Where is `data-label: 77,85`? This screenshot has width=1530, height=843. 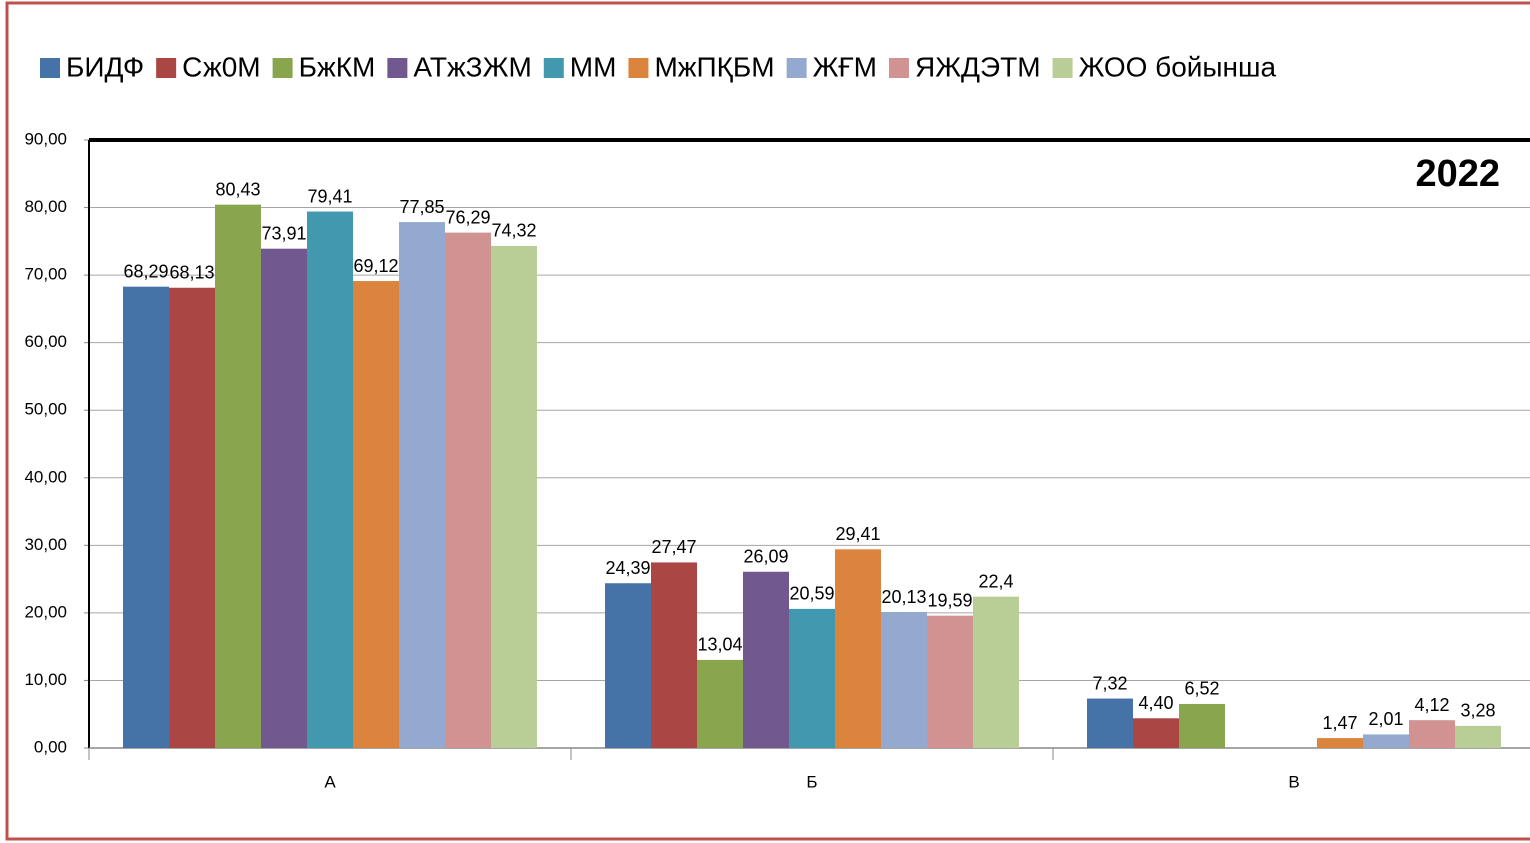
data-label: 77,85 is located at coordinates (421, 207).